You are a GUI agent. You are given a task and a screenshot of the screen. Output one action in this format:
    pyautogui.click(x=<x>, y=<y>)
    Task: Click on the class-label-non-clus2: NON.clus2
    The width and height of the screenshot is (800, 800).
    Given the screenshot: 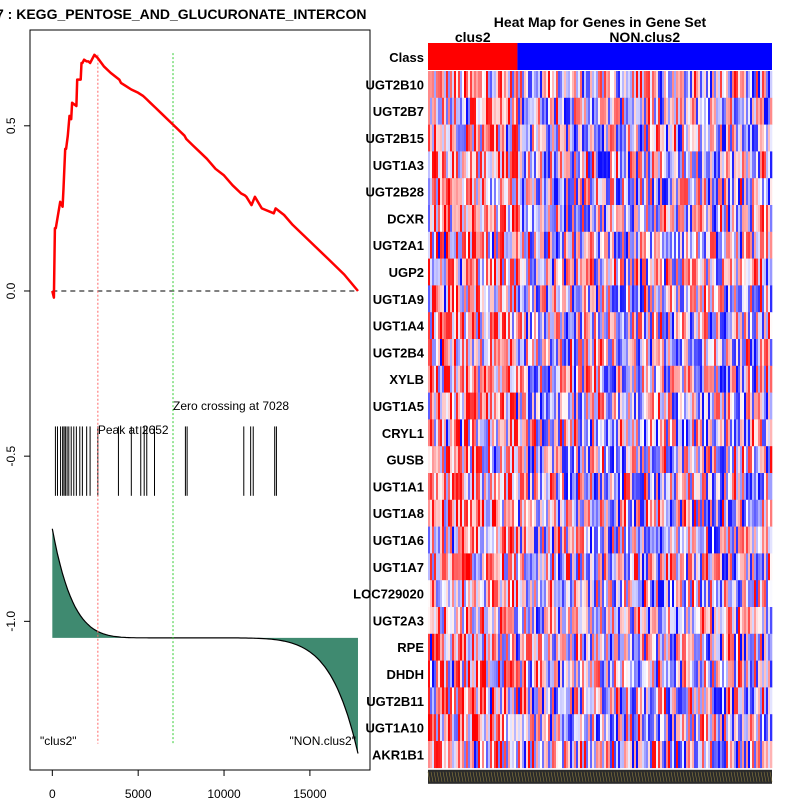 What is the action you would take?
    pyautogui.click(x=644, y=37)
    